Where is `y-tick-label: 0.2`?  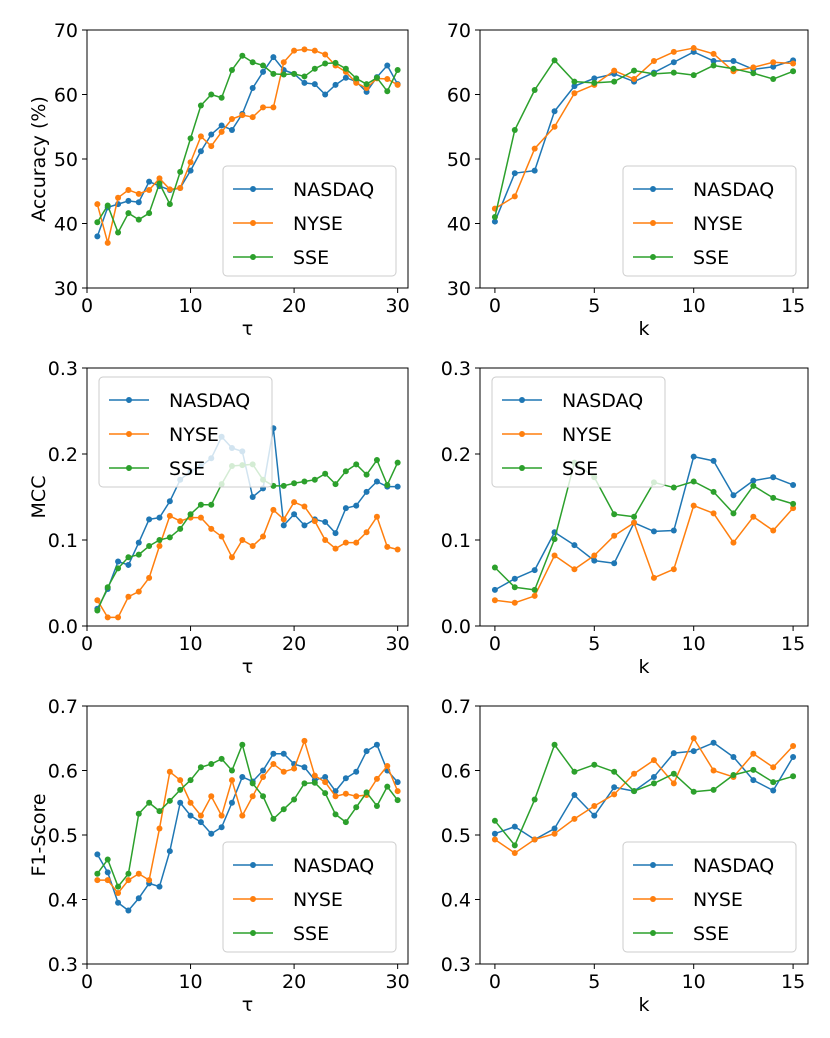
y-tick-label: 0.2 is located at coordinates (63, 455).